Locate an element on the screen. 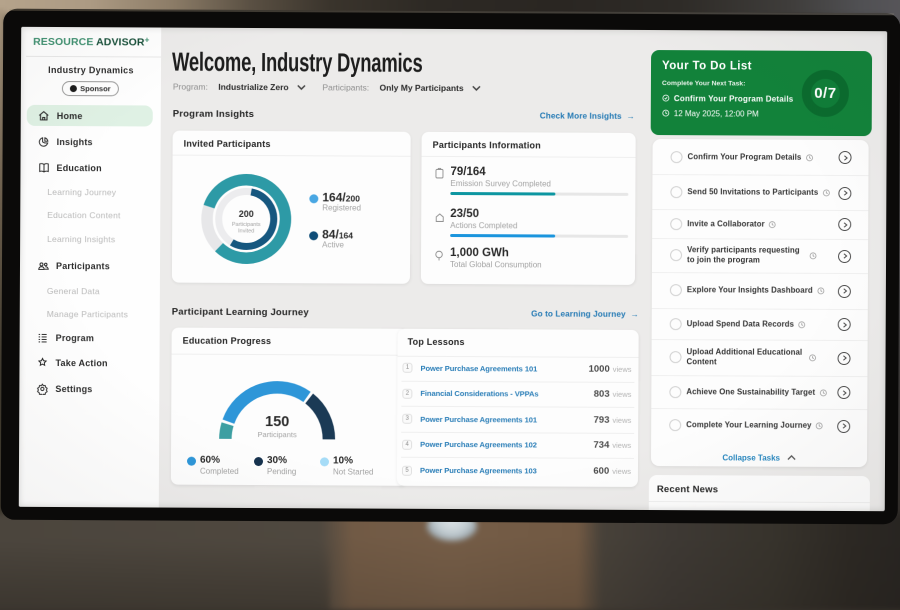 This screenshot has width=900, height=610. svg-text: 200 is located at coordinates (246, 213).